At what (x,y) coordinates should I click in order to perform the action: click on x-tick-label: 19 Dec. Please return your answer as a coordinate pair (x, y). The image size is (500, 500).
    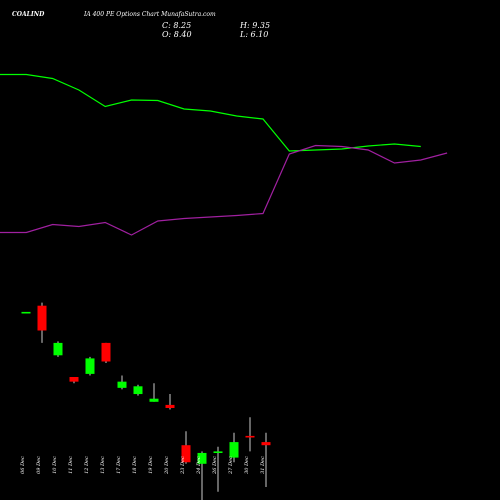
    Looking at the image, I should click on (151, 465).